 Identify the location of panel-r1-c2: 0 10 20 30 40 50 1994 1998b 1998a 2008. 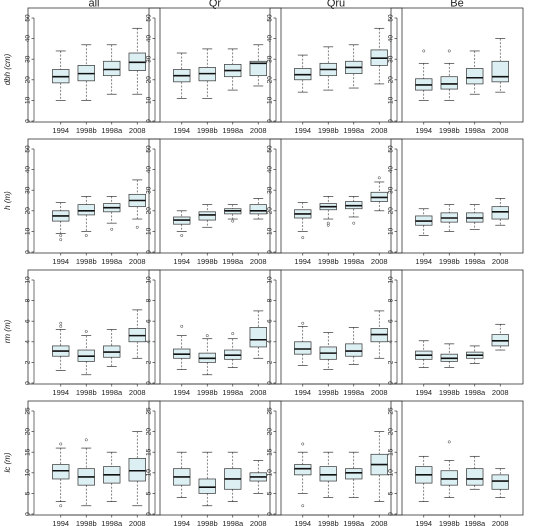
(335, 202).